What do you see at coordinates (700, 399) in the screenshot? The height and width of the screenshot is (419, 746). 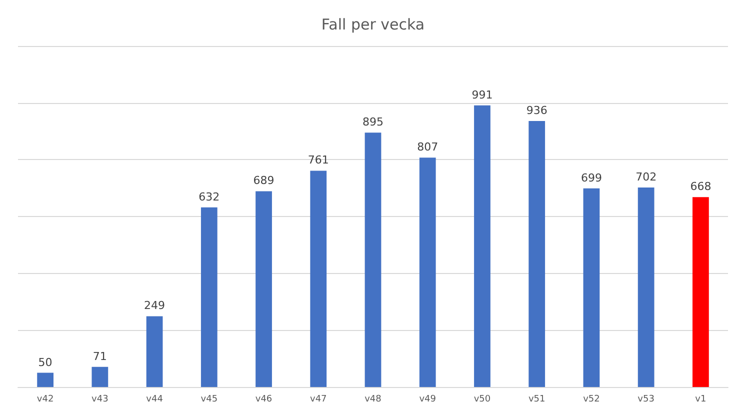 I see `x-tick-label: v1` at bounding box center [700, 399].